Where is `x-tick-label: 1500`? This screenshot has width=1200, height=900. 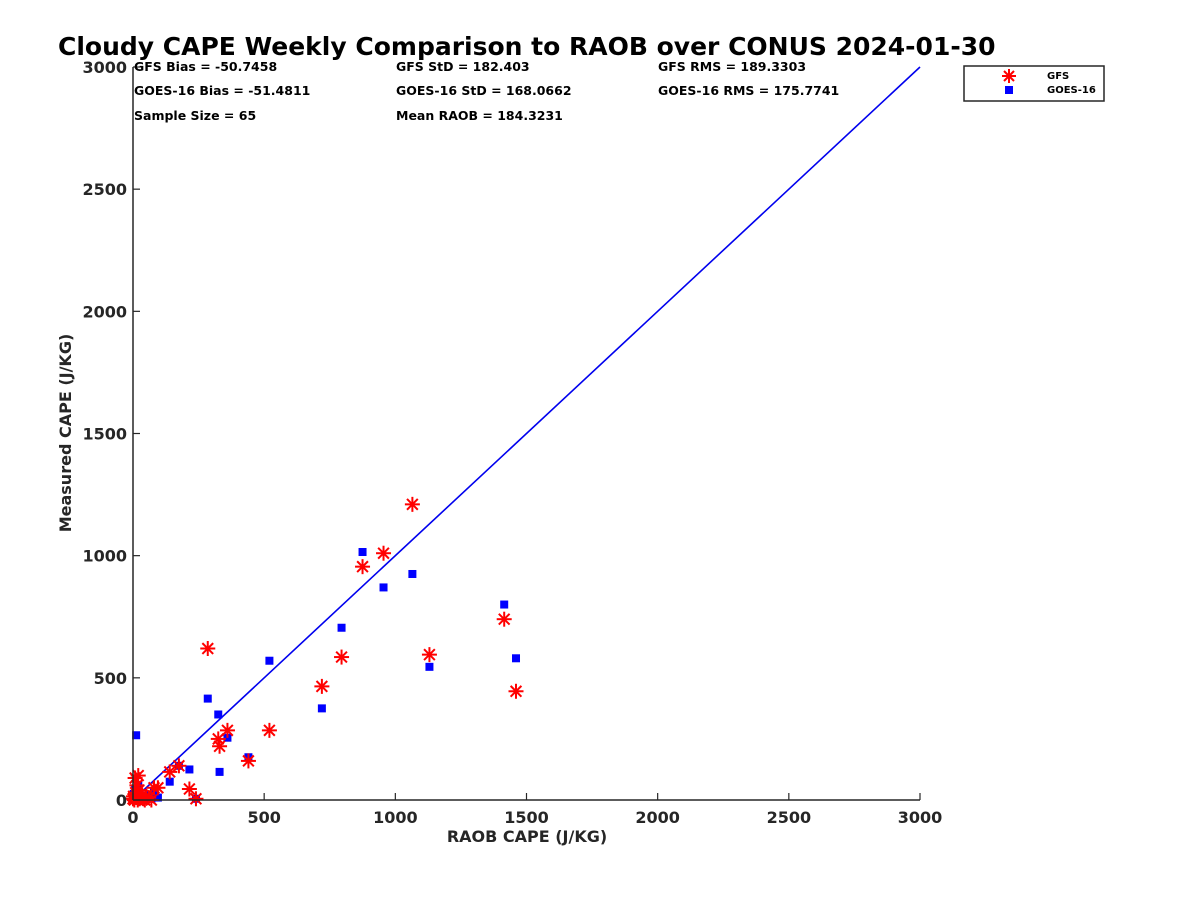
x-tick-label: 1500 is located at coordinates (526, 817).